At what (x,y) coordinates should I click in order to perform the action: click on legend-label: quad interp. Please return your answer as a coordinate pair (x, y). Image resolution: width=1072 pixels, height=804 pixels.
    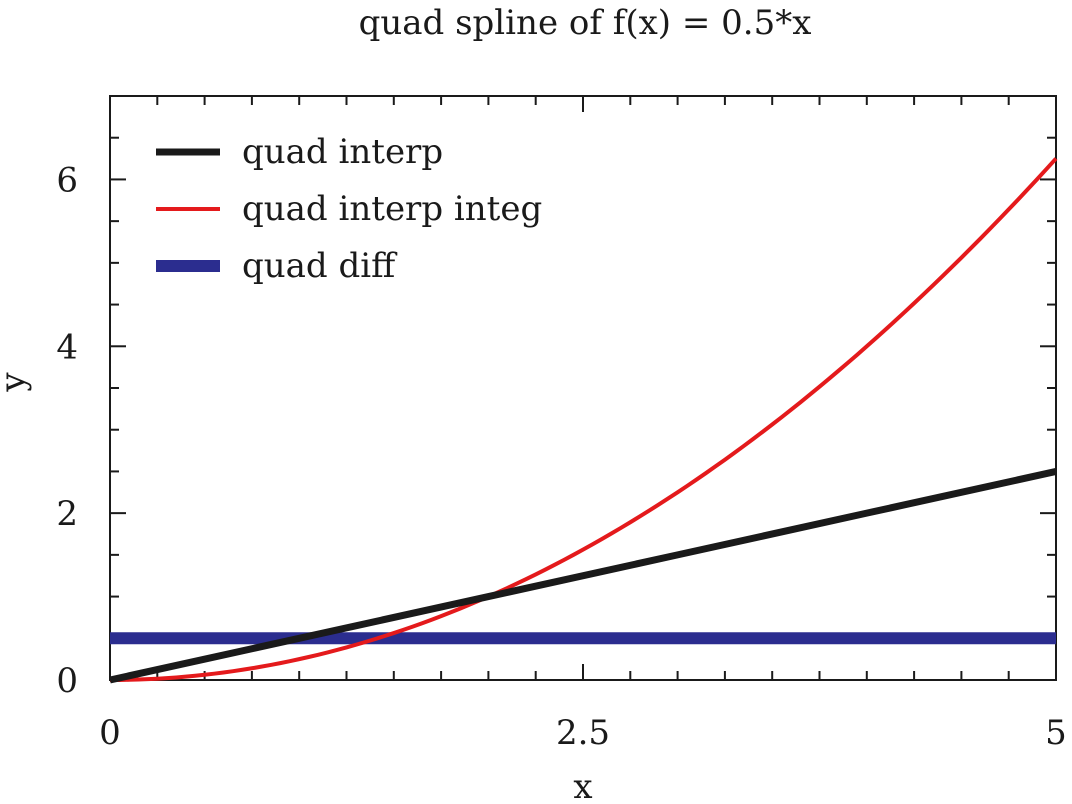
    Looking at the image, I should click on (342, 152).